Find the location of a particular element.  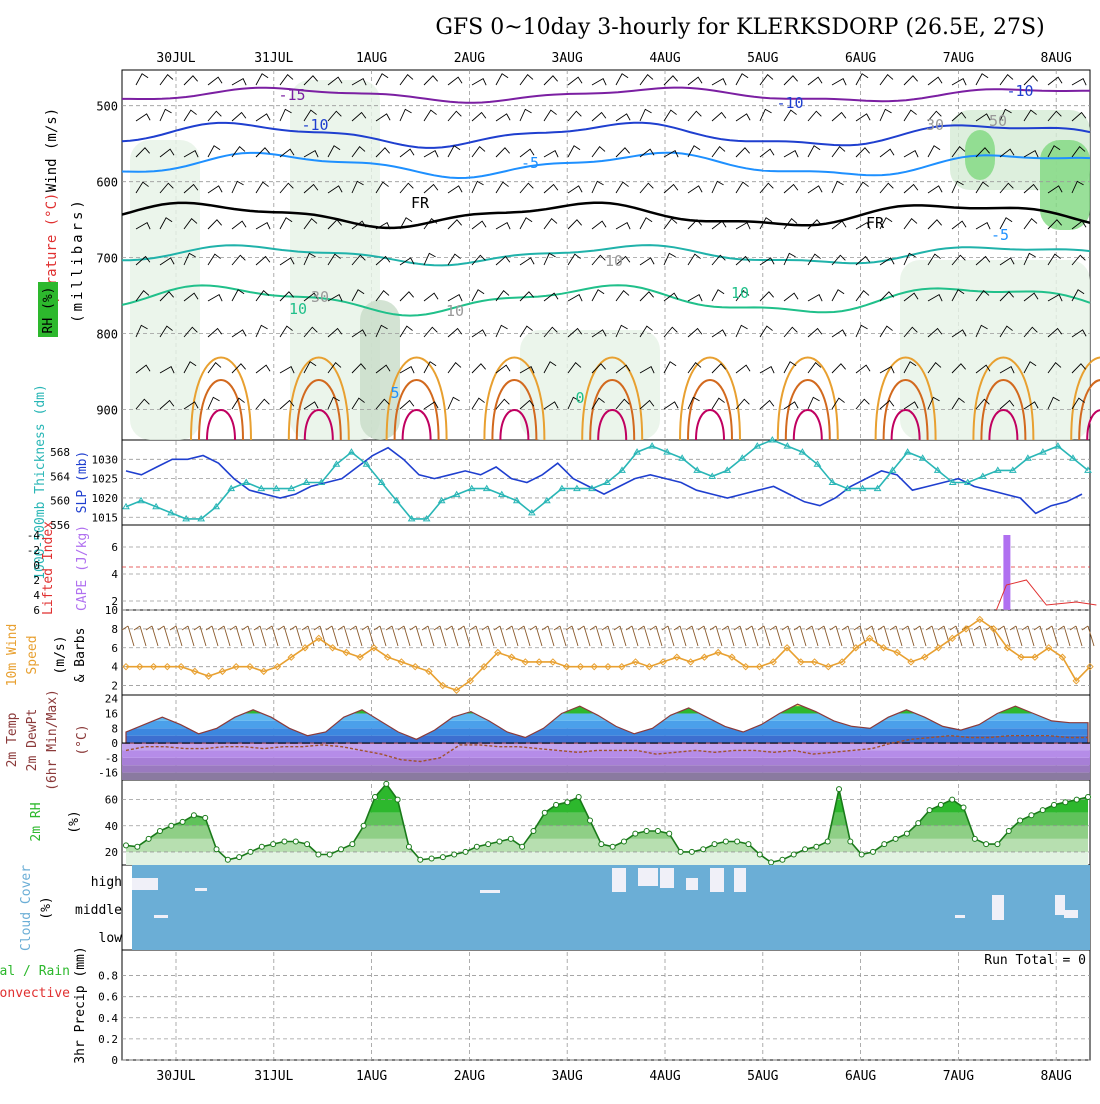

contour-label: -10 is located at coordinates (314, 125).